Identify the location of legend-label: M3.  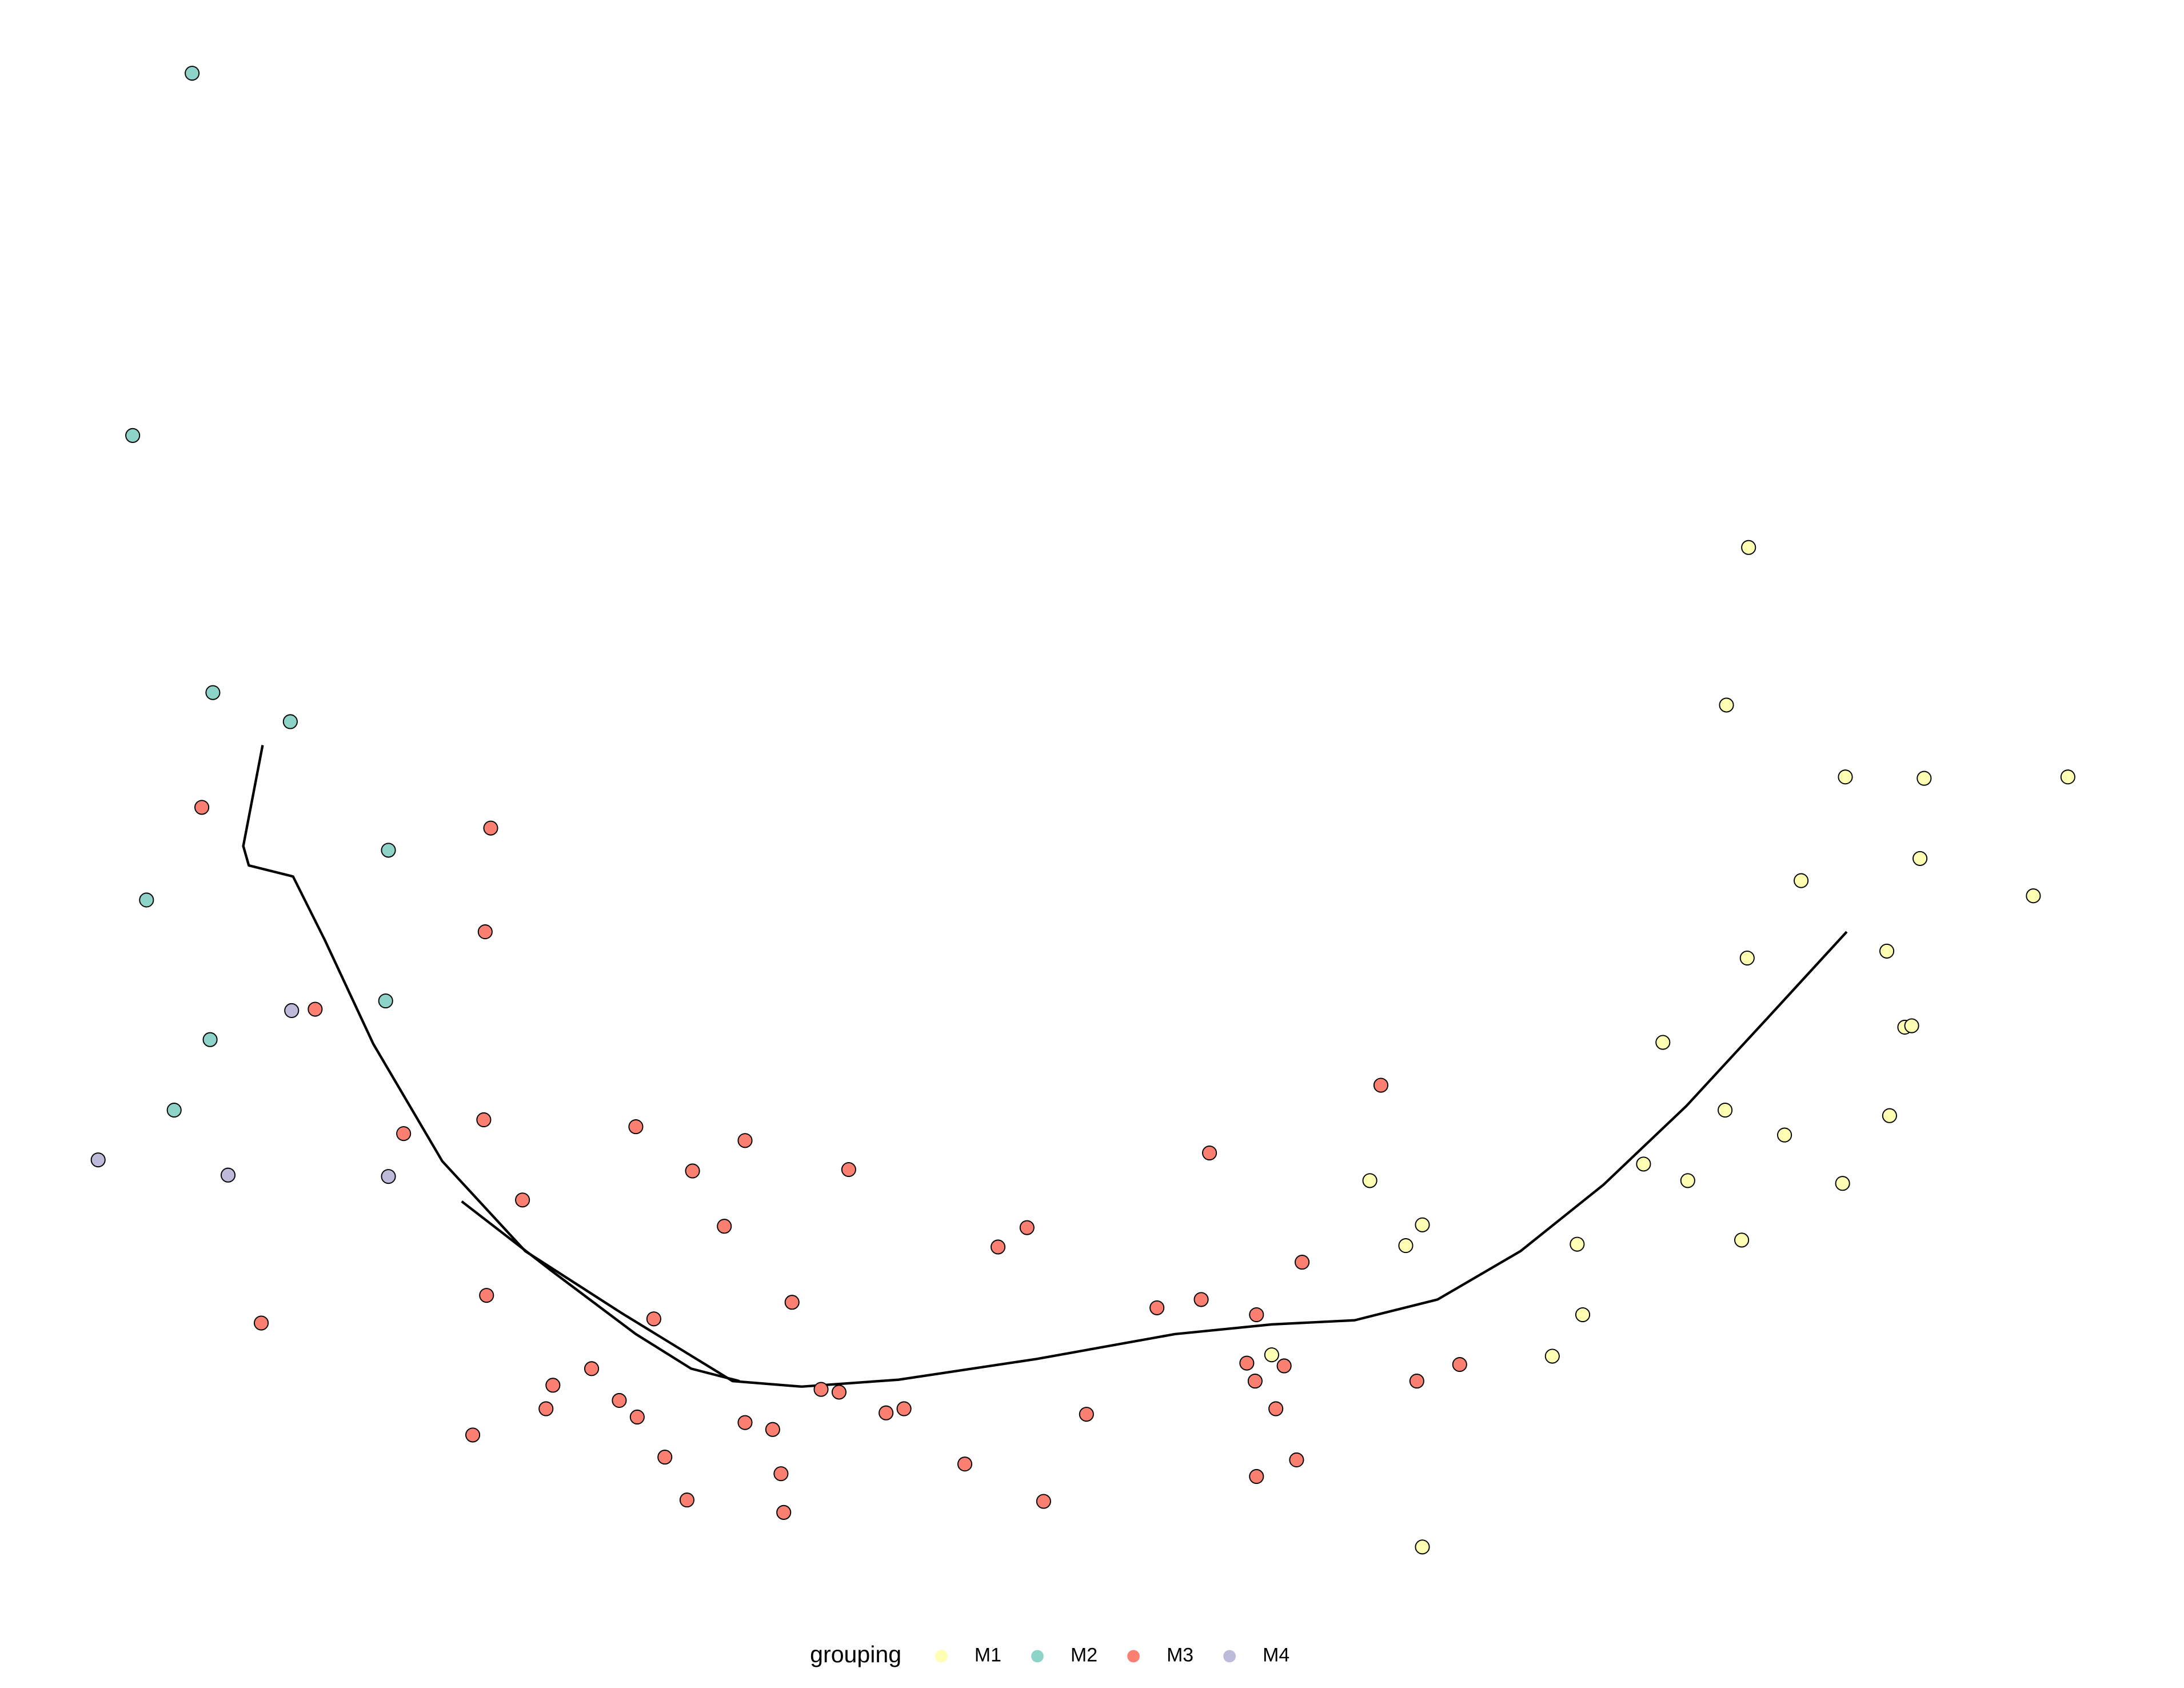
(1180, 1655).